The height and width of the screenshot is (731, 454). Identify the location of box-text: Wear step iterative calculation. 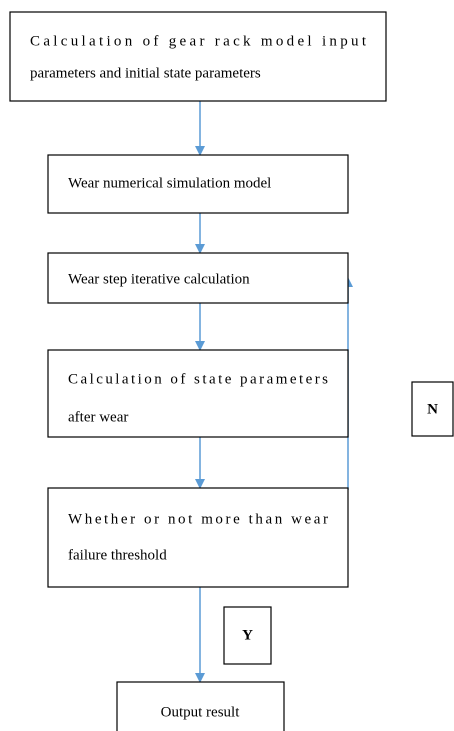
(159, 279).